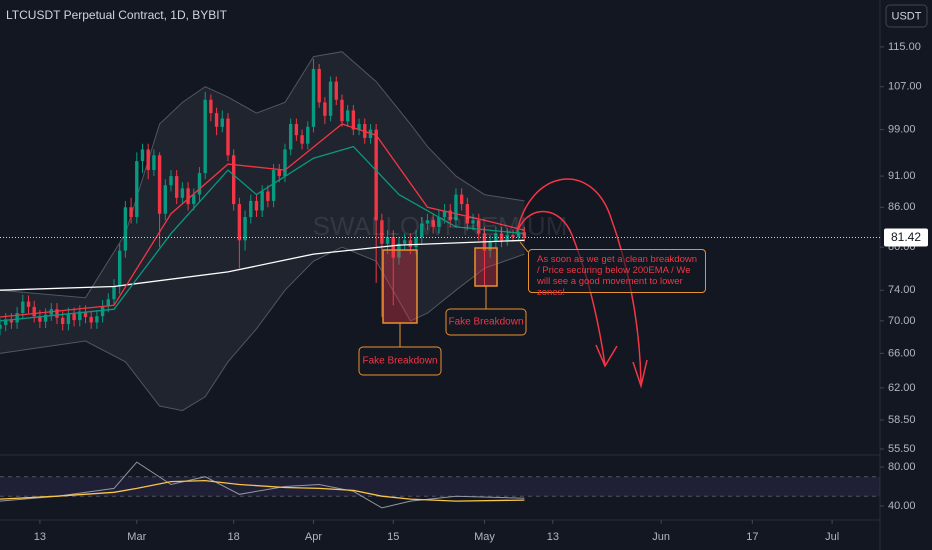 The width and height of the screenshot is (932, 550). I want to click on chart-title: LTCUSDT Perpetual Contract, 1D, BYBIT, so click(117, 15).